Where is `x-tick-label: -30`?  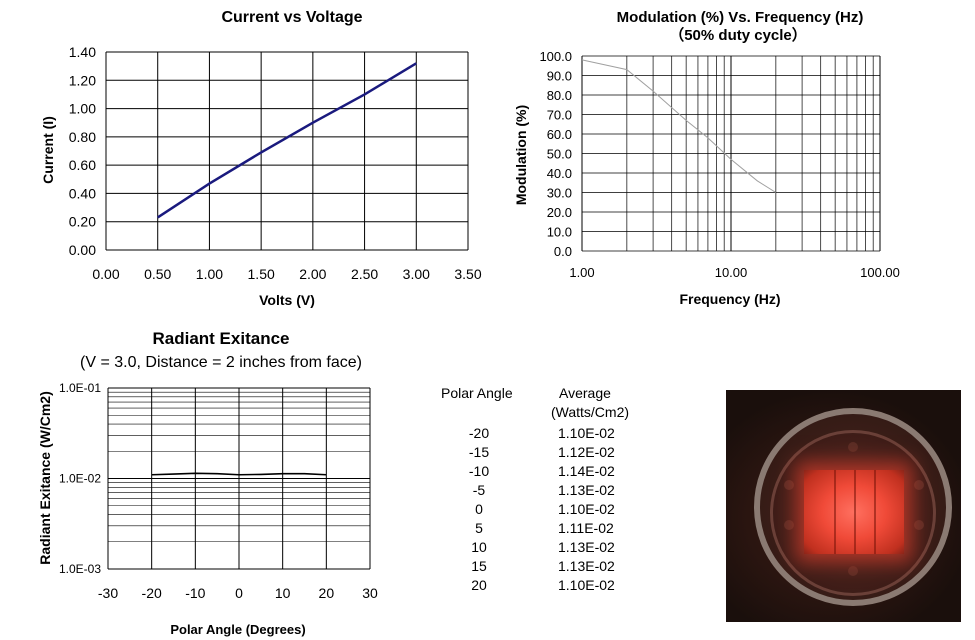
x-tick-label: -30 is located at coordinates (108, 593).